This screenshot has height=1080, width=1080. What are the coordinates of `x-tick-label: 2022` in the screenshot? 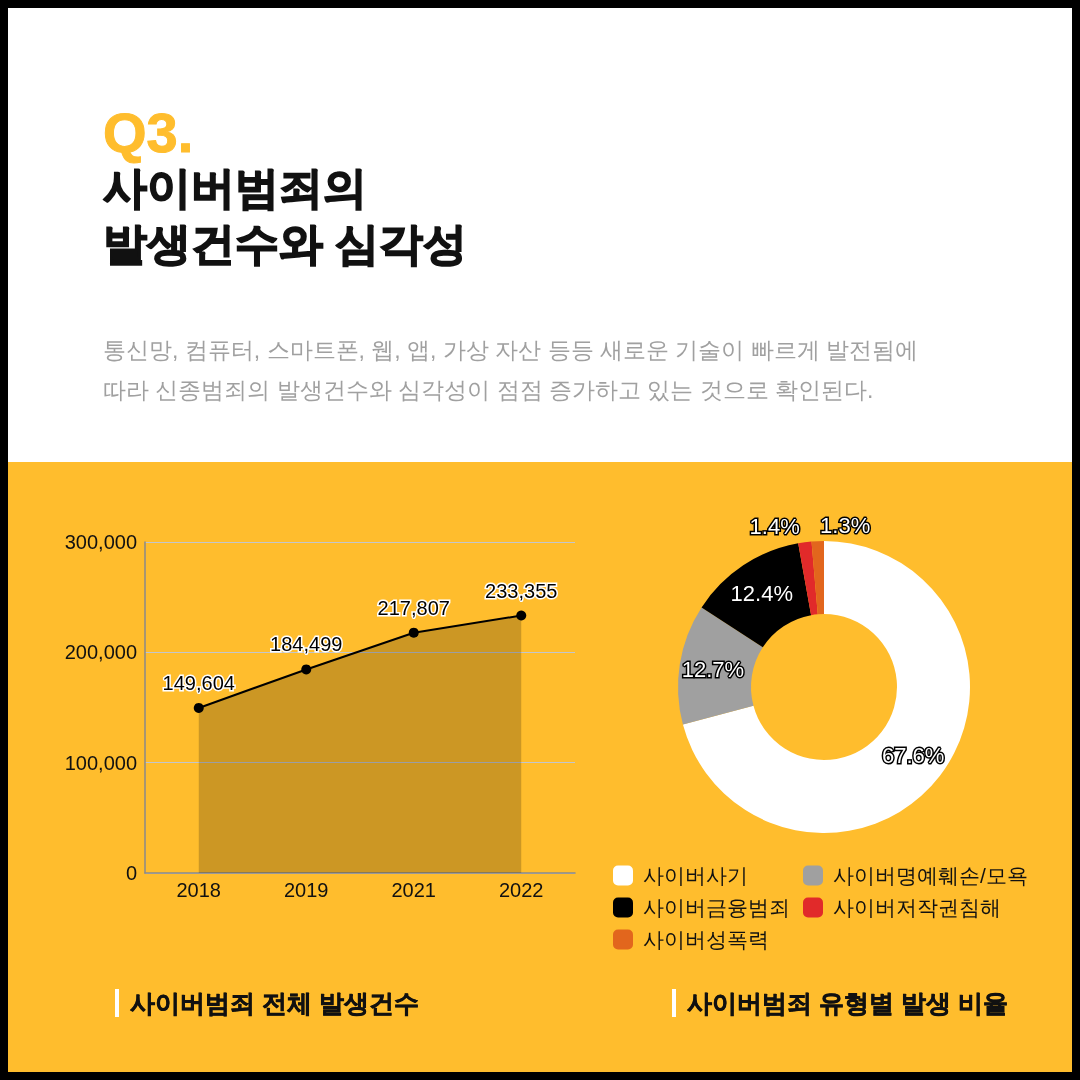 It's located at (521, 890).